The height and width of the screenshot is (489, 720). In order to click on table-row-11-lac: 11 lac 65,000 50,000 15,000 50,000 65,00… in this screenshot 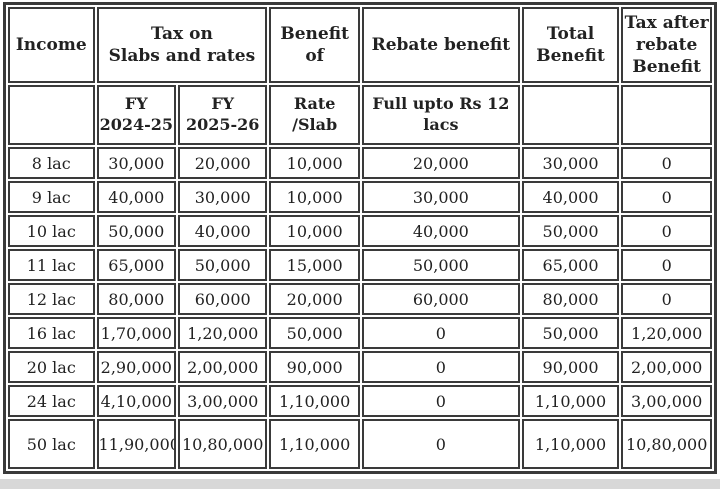, I will do `click(360, 265)`.